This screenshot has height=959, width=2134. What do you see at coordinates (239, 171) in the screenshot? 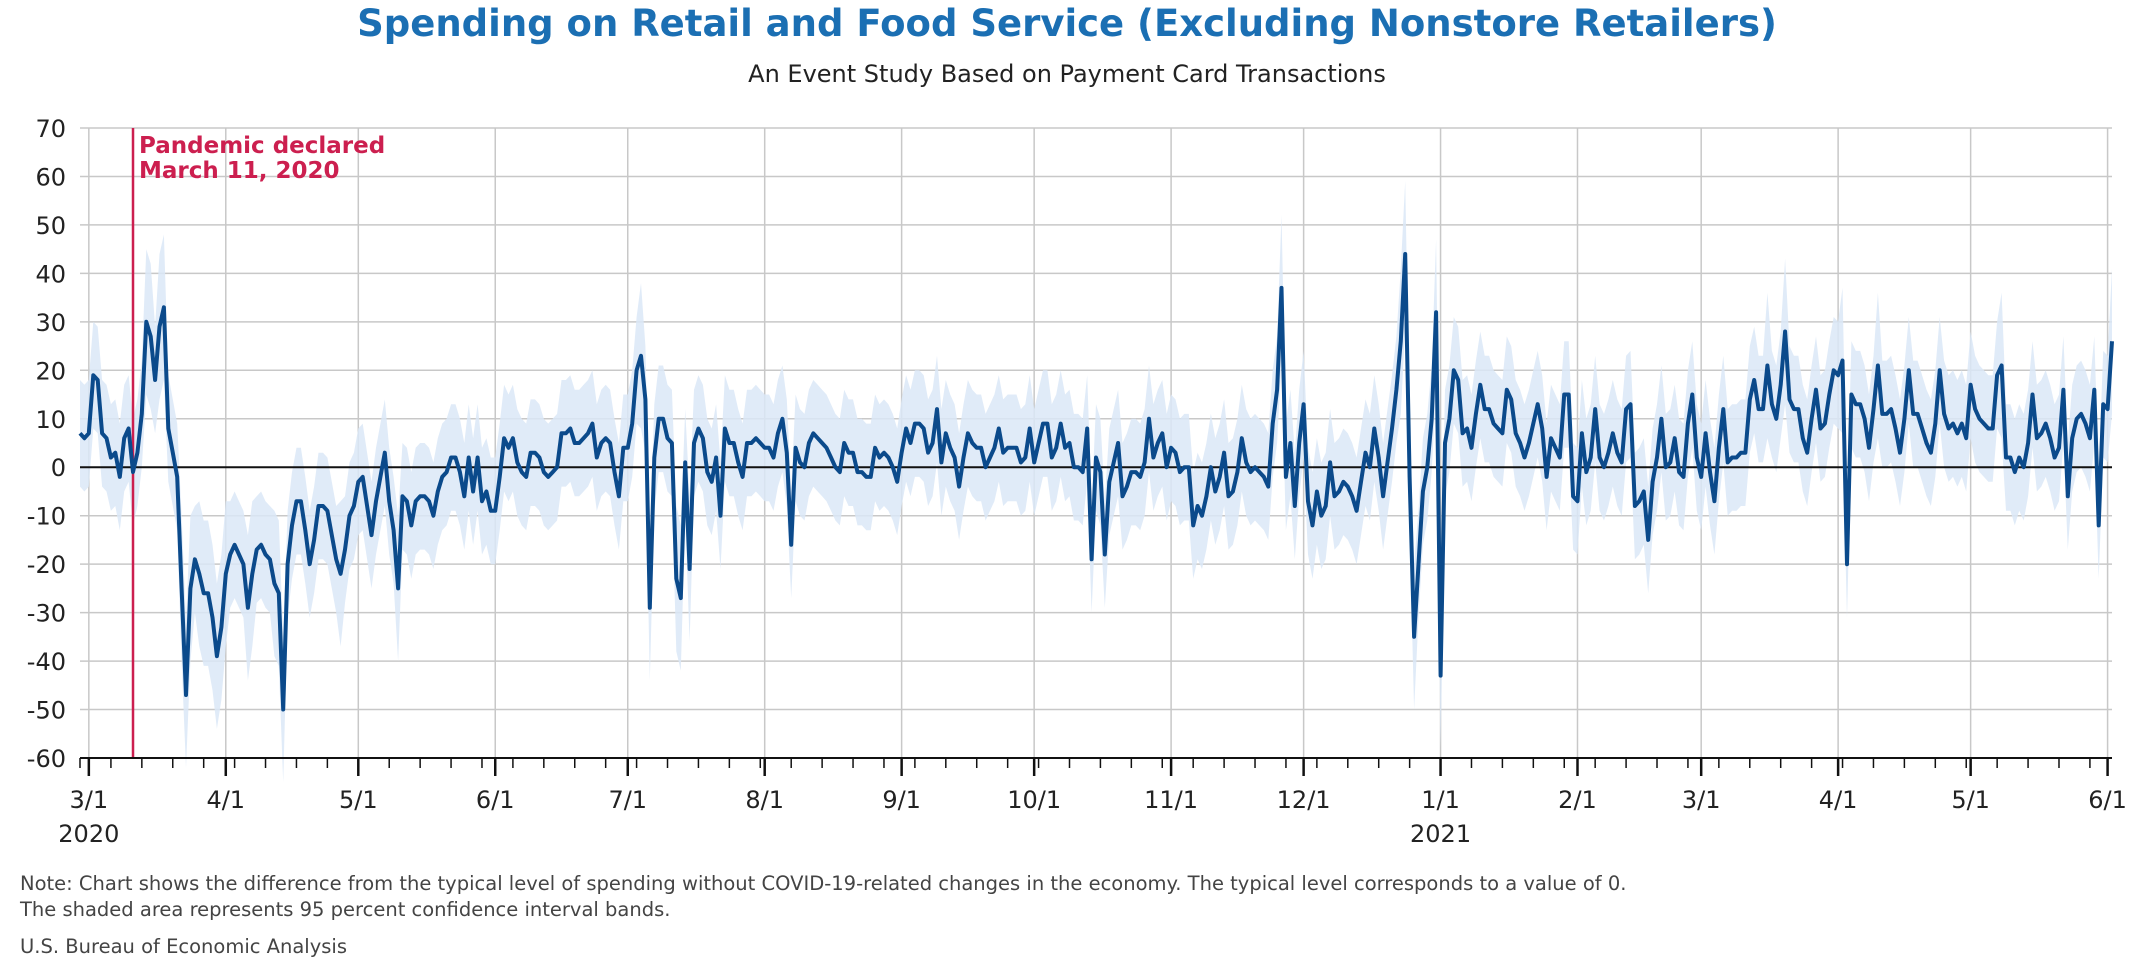
I see `annotation-label: March 11, 2020` at bounding box center [239, 171].